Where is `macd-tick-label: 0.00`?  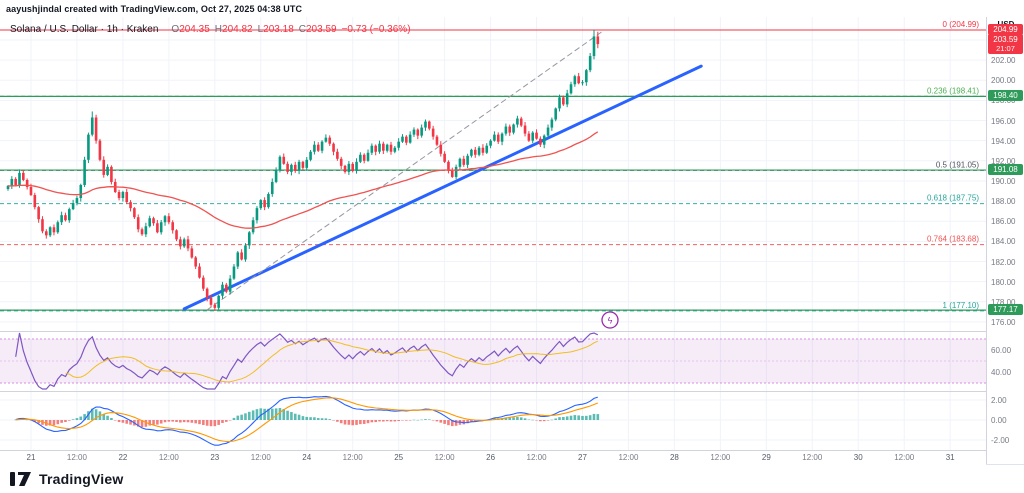 macd-tick-label: 0.00 is located at coordinates (999, 420).